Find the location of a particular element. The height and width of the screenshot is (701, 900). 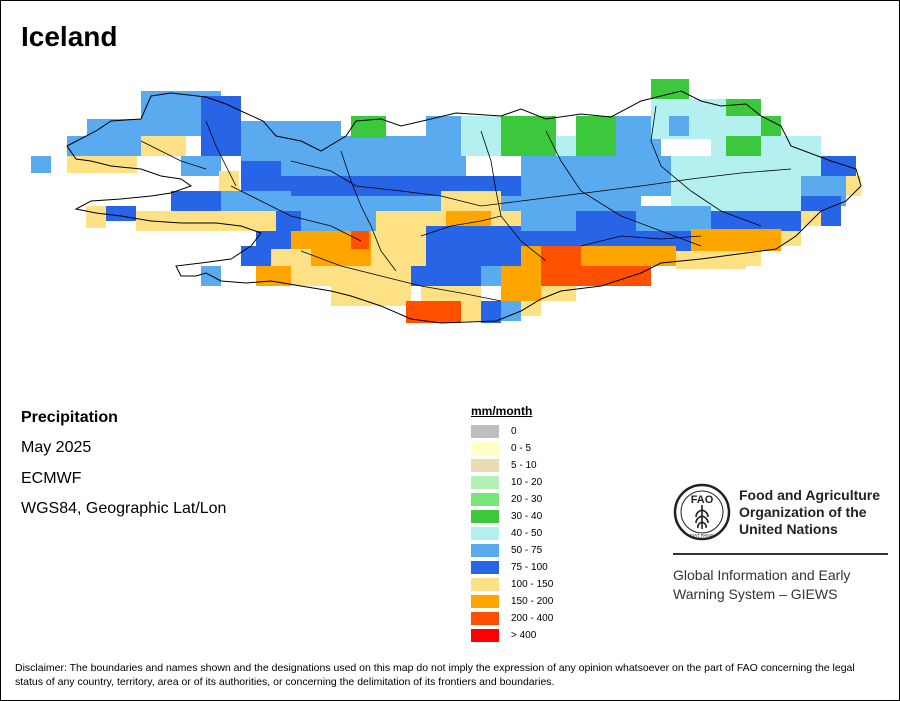

legend-label: 30 - 40 is located at coordinates (527, 516).